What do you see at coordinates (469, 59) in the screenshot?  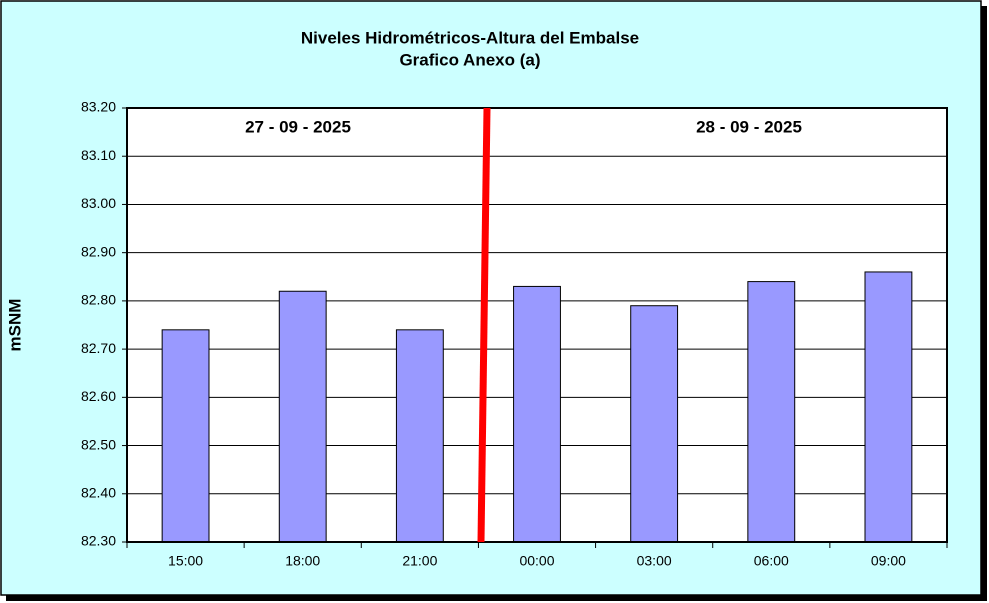 I see `chart-subtitle: Grafico Anexo (a)` at bounding box center [469, 59].